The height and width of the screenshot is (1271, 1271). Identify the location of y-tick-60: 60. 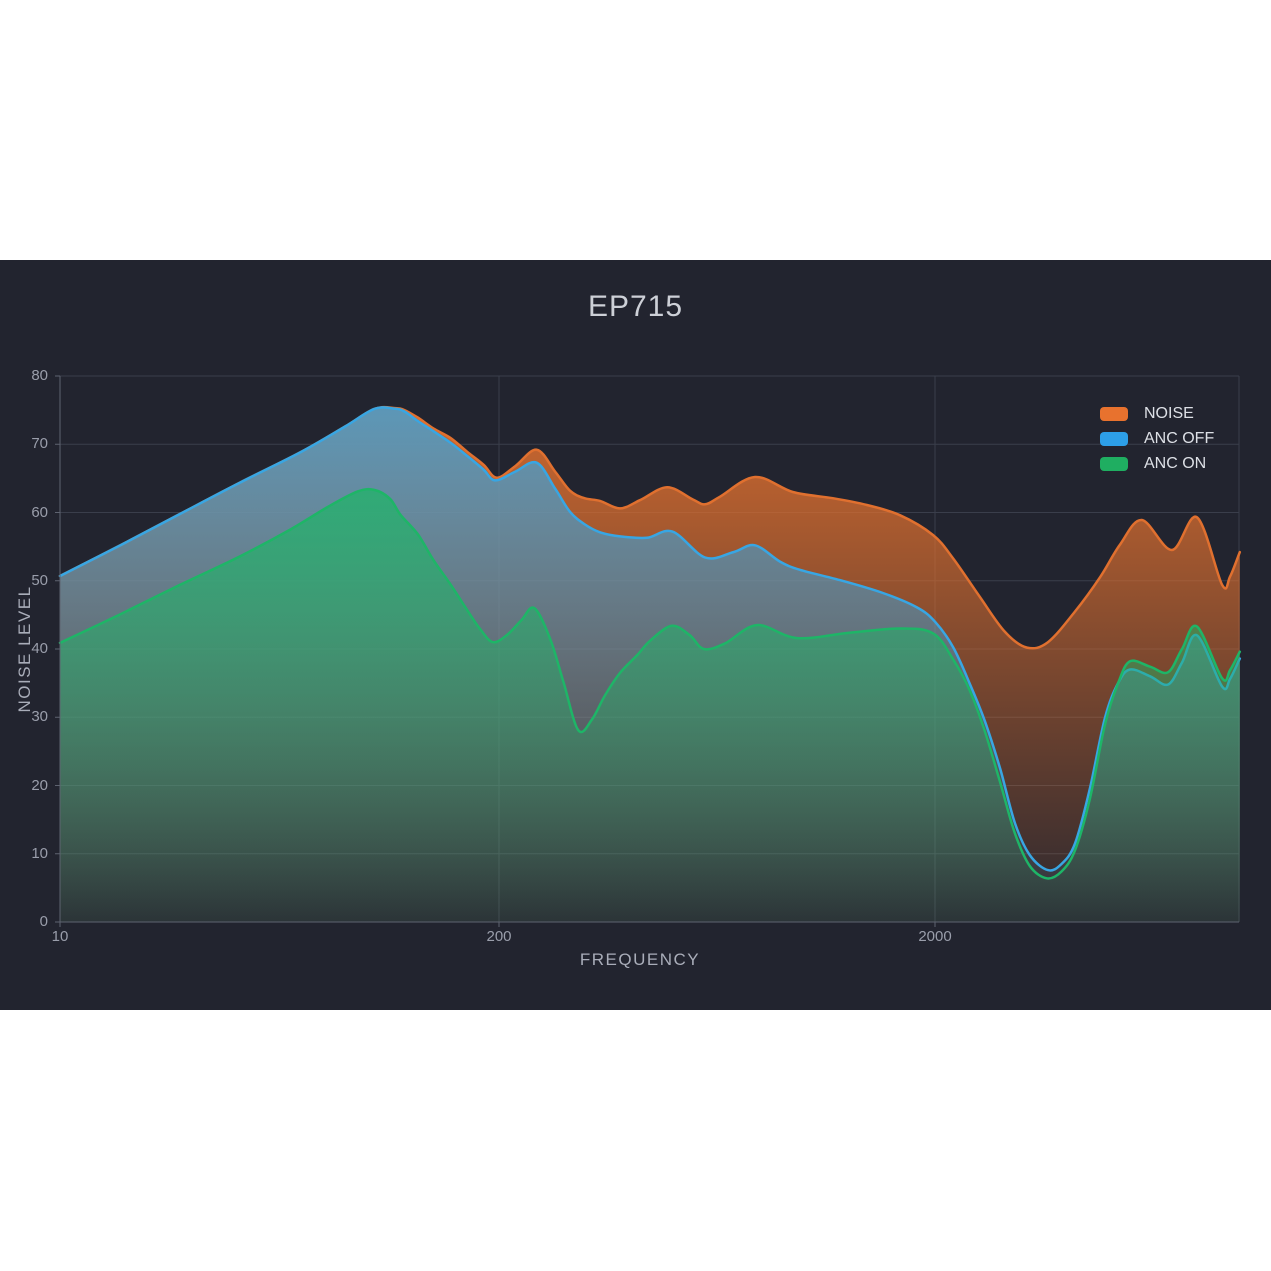
(39, 512).